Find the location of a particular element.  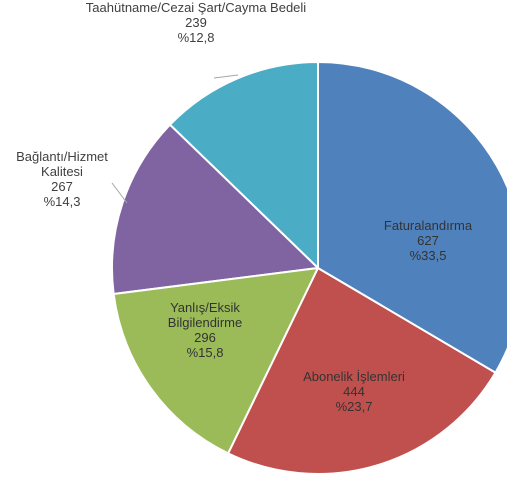

slice-label: Abonelik İşlemleri 444 %23,7 is located at coordinates (354, 391).